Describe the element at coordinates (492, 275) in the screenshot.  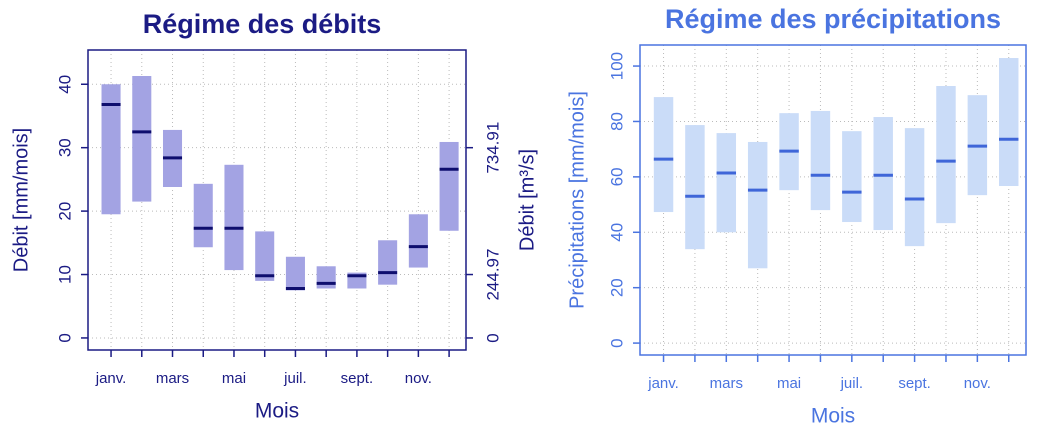
I see `y2-tick-label: 244.97` at that location.